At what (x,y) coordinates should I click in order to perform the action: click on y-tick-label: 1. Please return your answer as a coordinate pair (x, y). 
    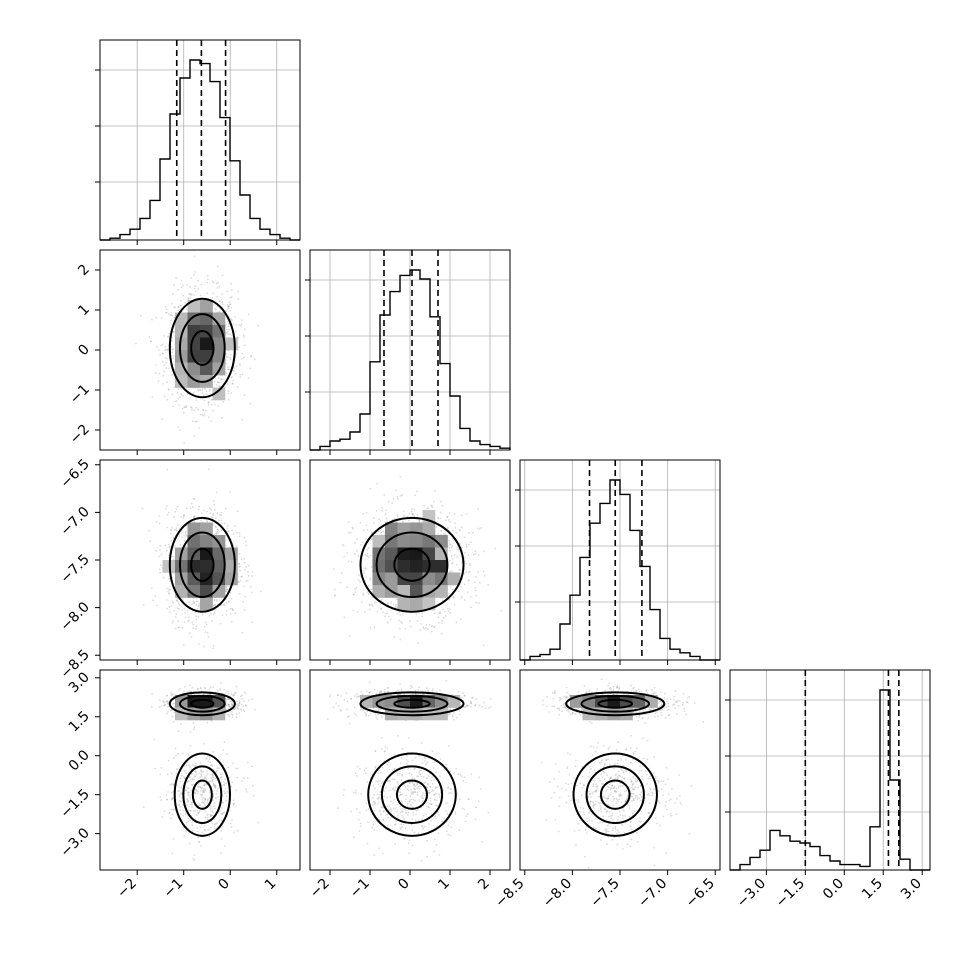
    Looking at the image, I should click on (84, 311).